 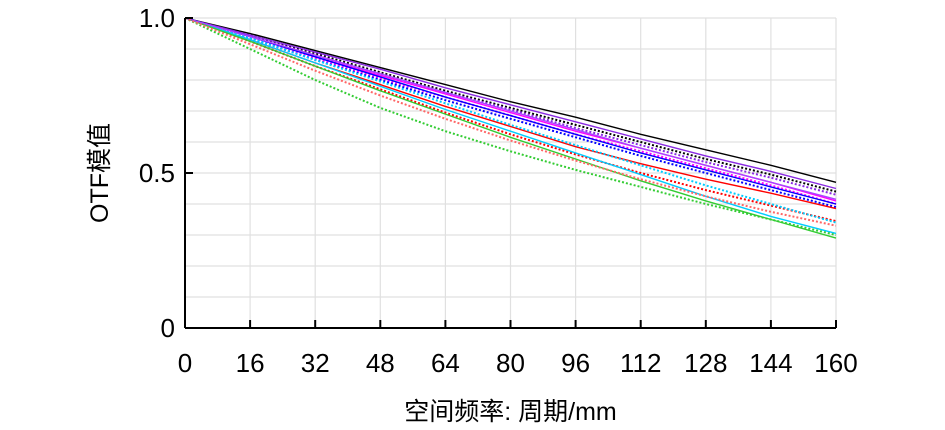 I want to click on x-tick-label: 64, so click(x=445, y=363).